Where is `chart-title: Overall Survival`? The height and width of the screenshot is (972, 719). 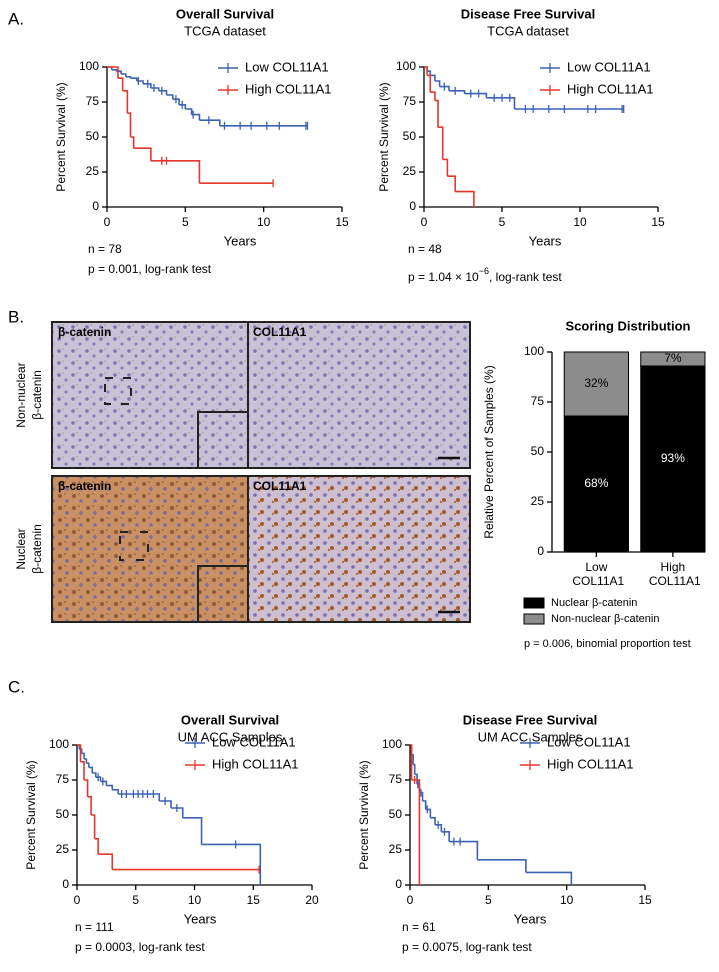
chart-title: Overall Survival is located at coordinates (225, 13).